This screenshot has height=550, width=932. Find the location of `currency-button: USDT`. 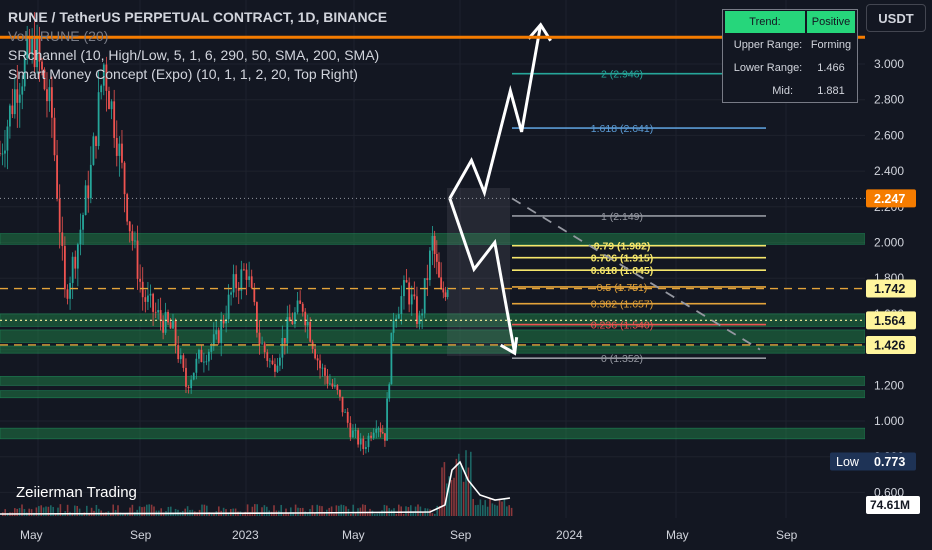

currency-button: USDT is located at coordinates (896, 18).